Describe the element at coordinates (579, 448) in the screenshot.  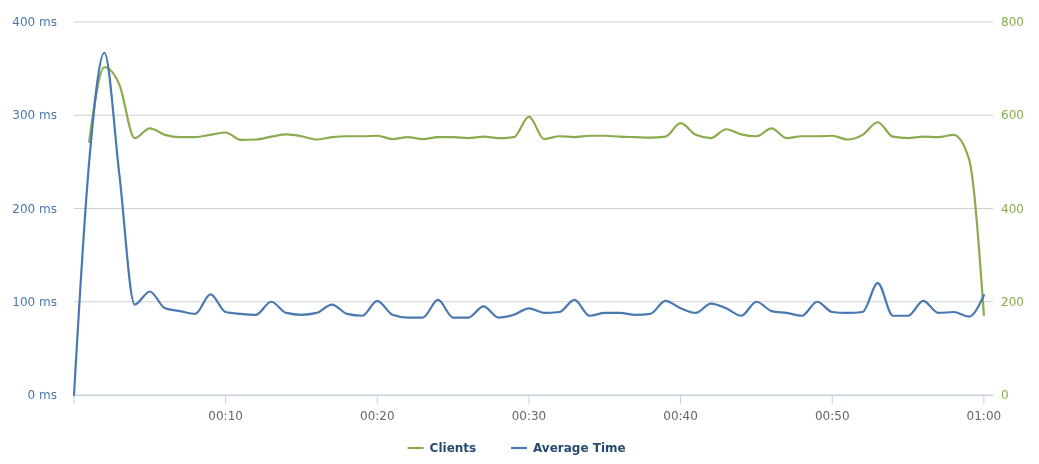
I see `legend-label: Average Time` at that location.